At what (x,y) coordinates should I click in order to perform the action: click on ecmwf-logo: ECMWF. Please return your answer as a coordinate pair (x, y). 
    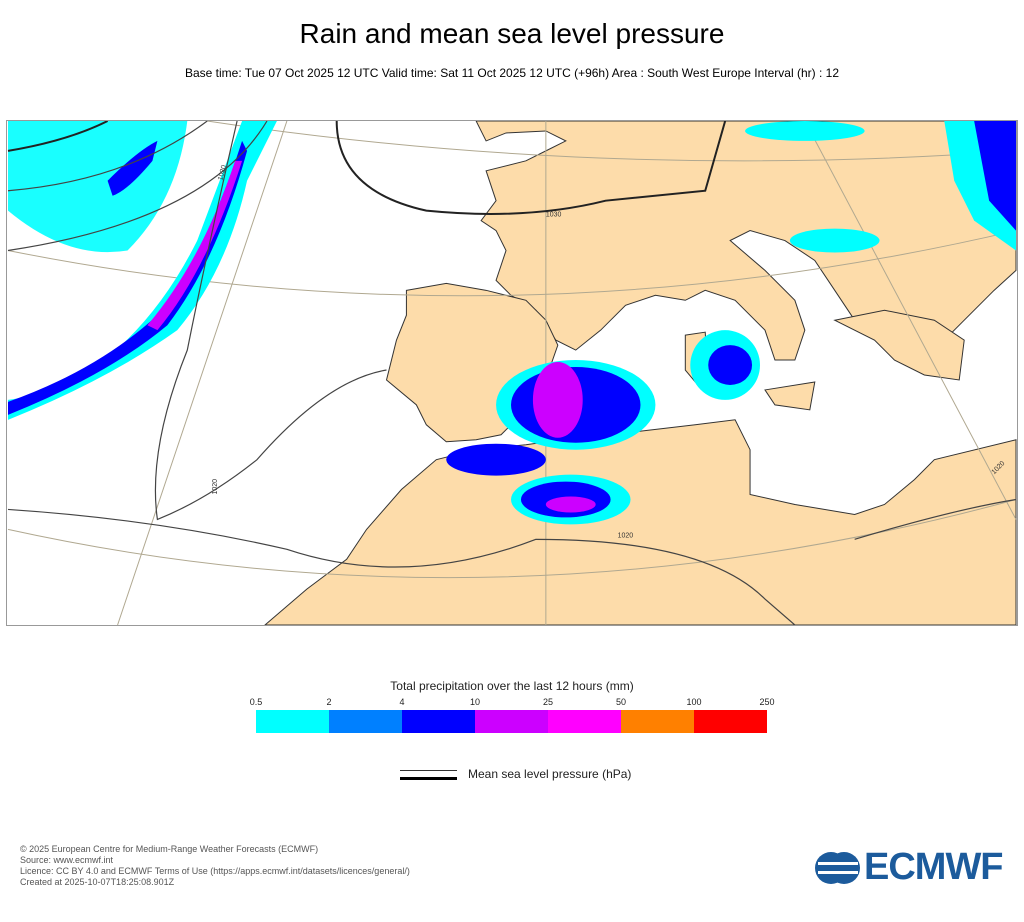
    Looking at the image, I should click on (909, 867).